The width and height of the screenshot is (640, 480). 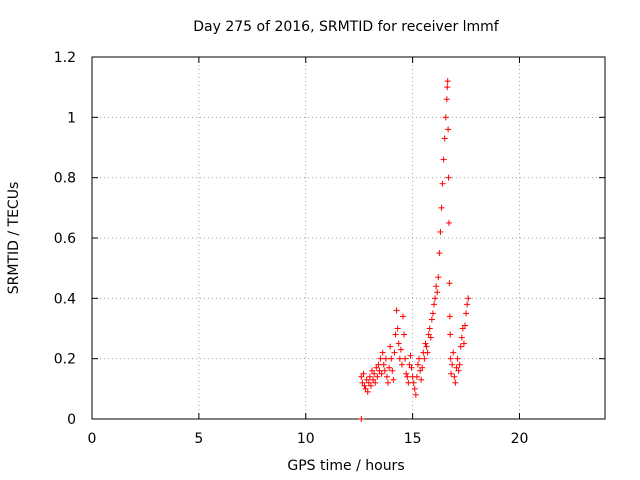 What do you see at coordinates (71, 420) in the screenshot?
I see `y-tick-label: 0` at bounding box center [71, 420].